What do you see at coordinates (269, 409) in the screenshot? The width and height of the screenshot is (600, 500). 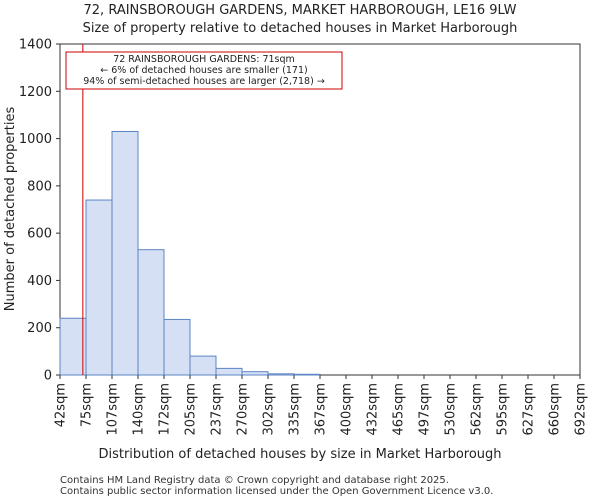 I see `x-tick-label: 302sqm` at bounding box center [269, 409].